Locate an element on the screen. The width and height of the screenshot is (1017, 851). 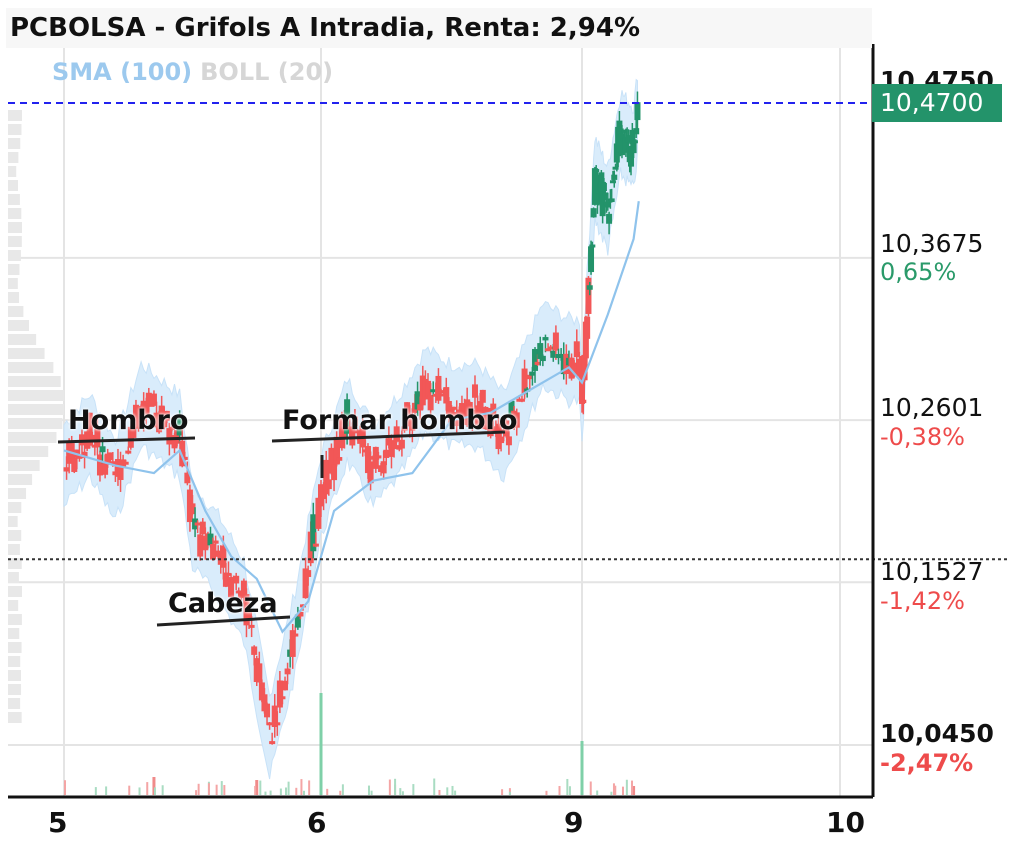
cabeza-trendline is located at coordinates (223, 621).